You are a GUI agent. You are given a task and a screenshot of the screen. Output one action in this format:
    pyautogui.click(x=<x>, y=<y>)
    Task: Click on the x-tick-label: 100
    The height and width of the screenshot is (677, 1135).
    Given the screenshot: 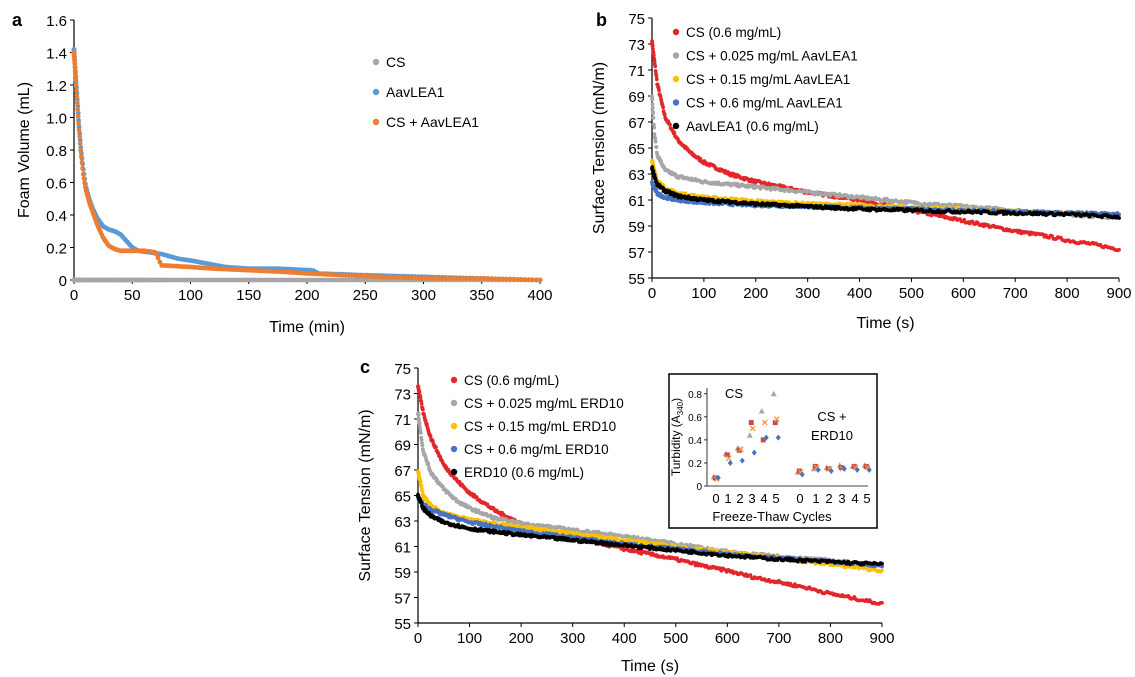 What is the action you would take?
    pyautogui.click(x=703, y=293)
    